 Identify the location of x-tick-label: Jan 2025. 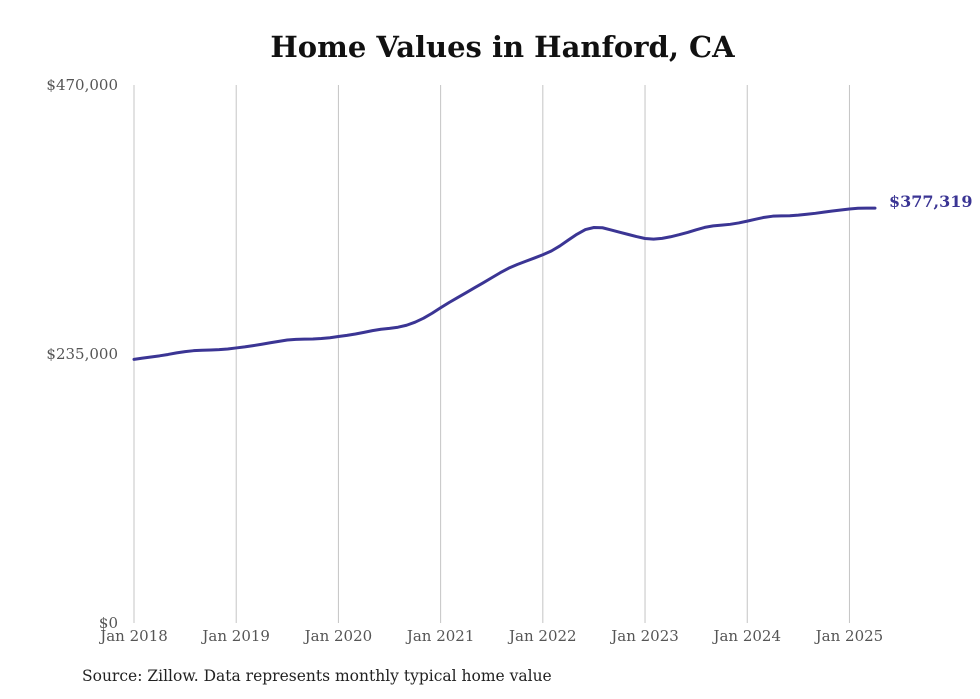
(849, 636).